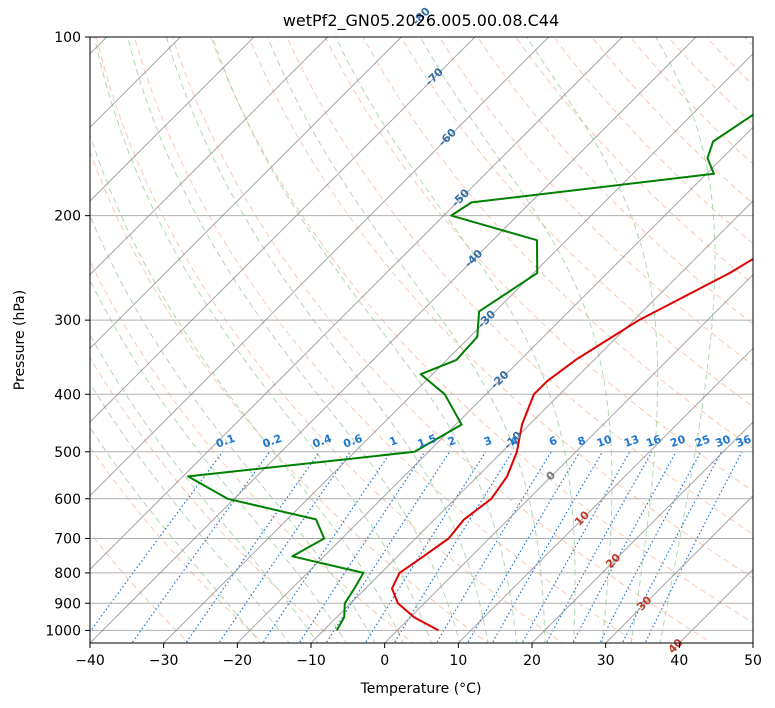 This screenshot has width=775, height=708. What do you see at coordinates (553, 441) in the screenshot?
I see `mixing-ratio-label: 6` at bounding box center [553, 441].